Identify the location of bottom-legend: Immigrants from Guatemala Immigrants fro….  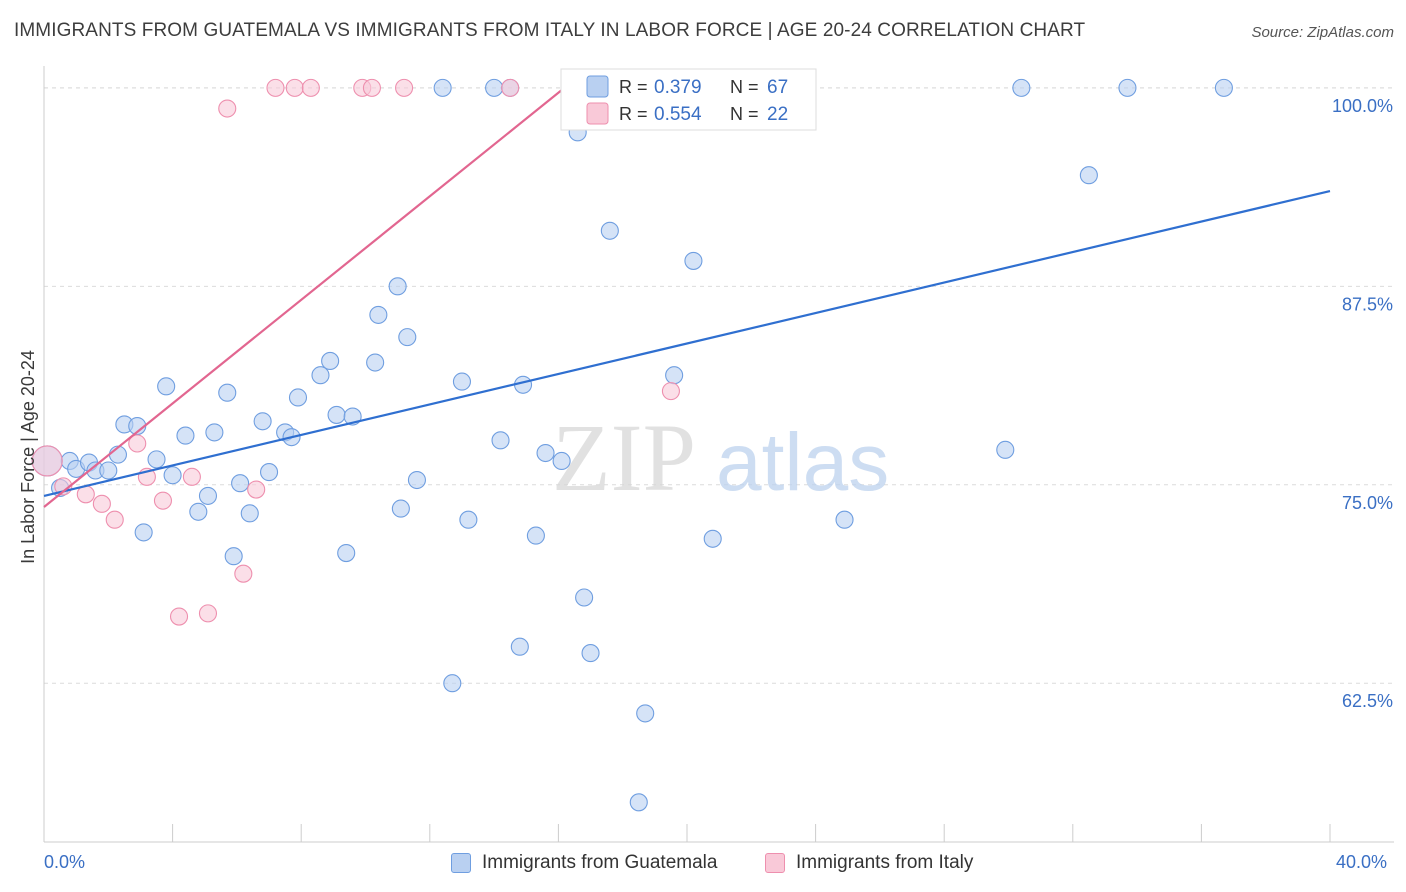
(703, 865).